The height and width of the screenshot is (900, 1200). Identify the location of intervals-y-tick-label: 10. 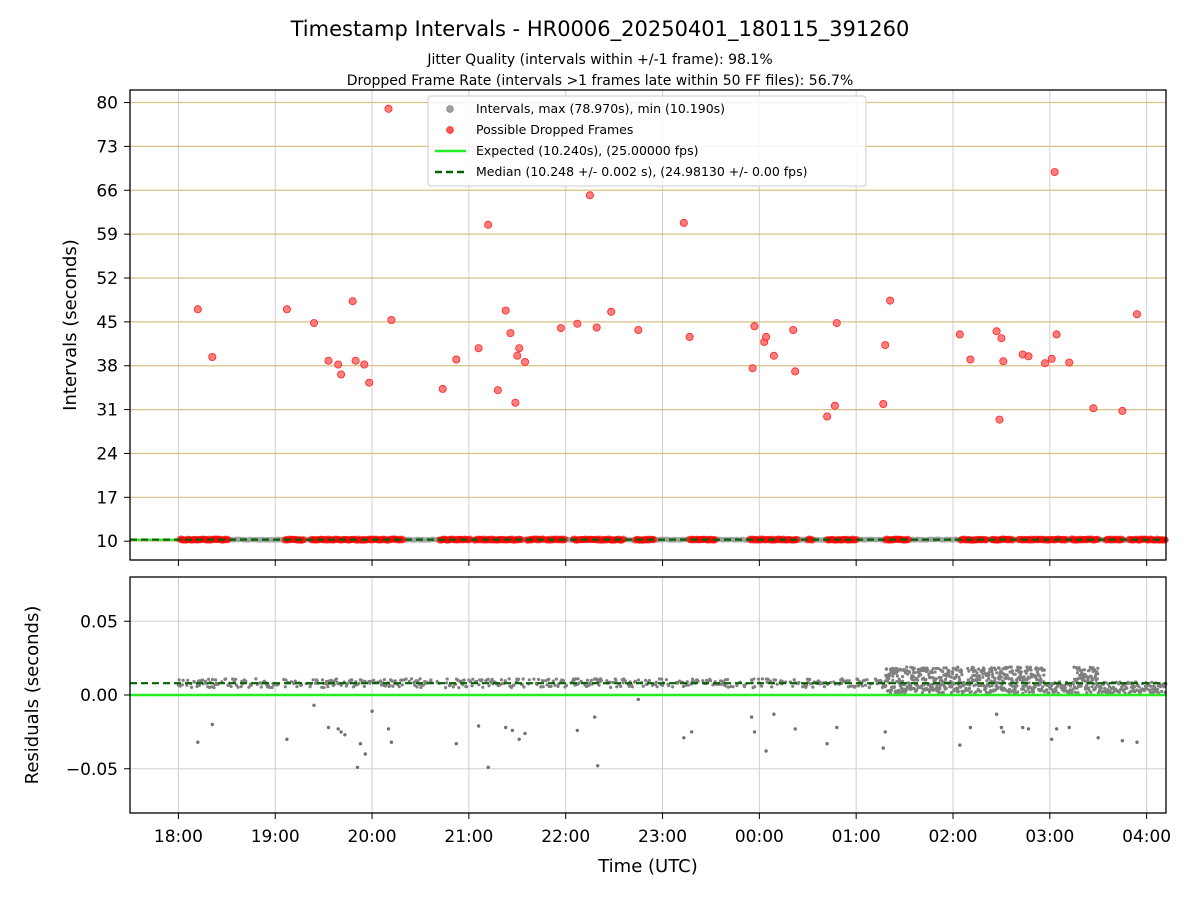
(107, 542).